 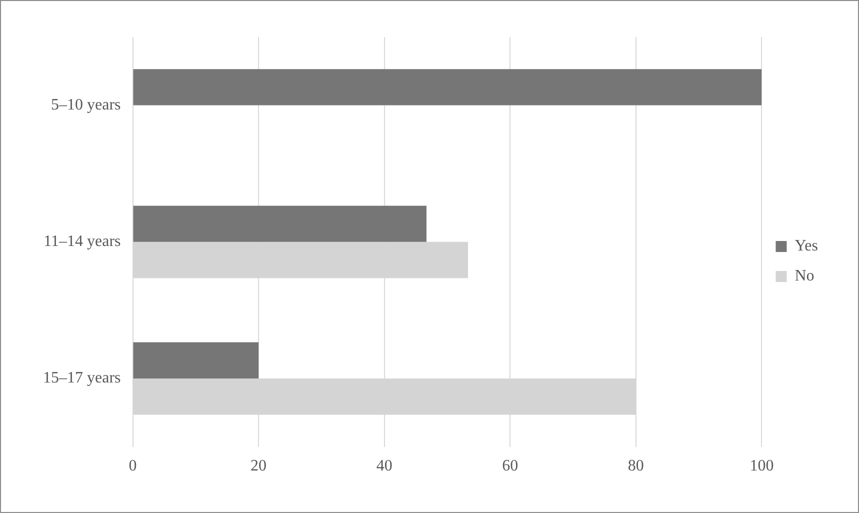 I want to click on x-tick-label: 80, so click(x=636, y=466).